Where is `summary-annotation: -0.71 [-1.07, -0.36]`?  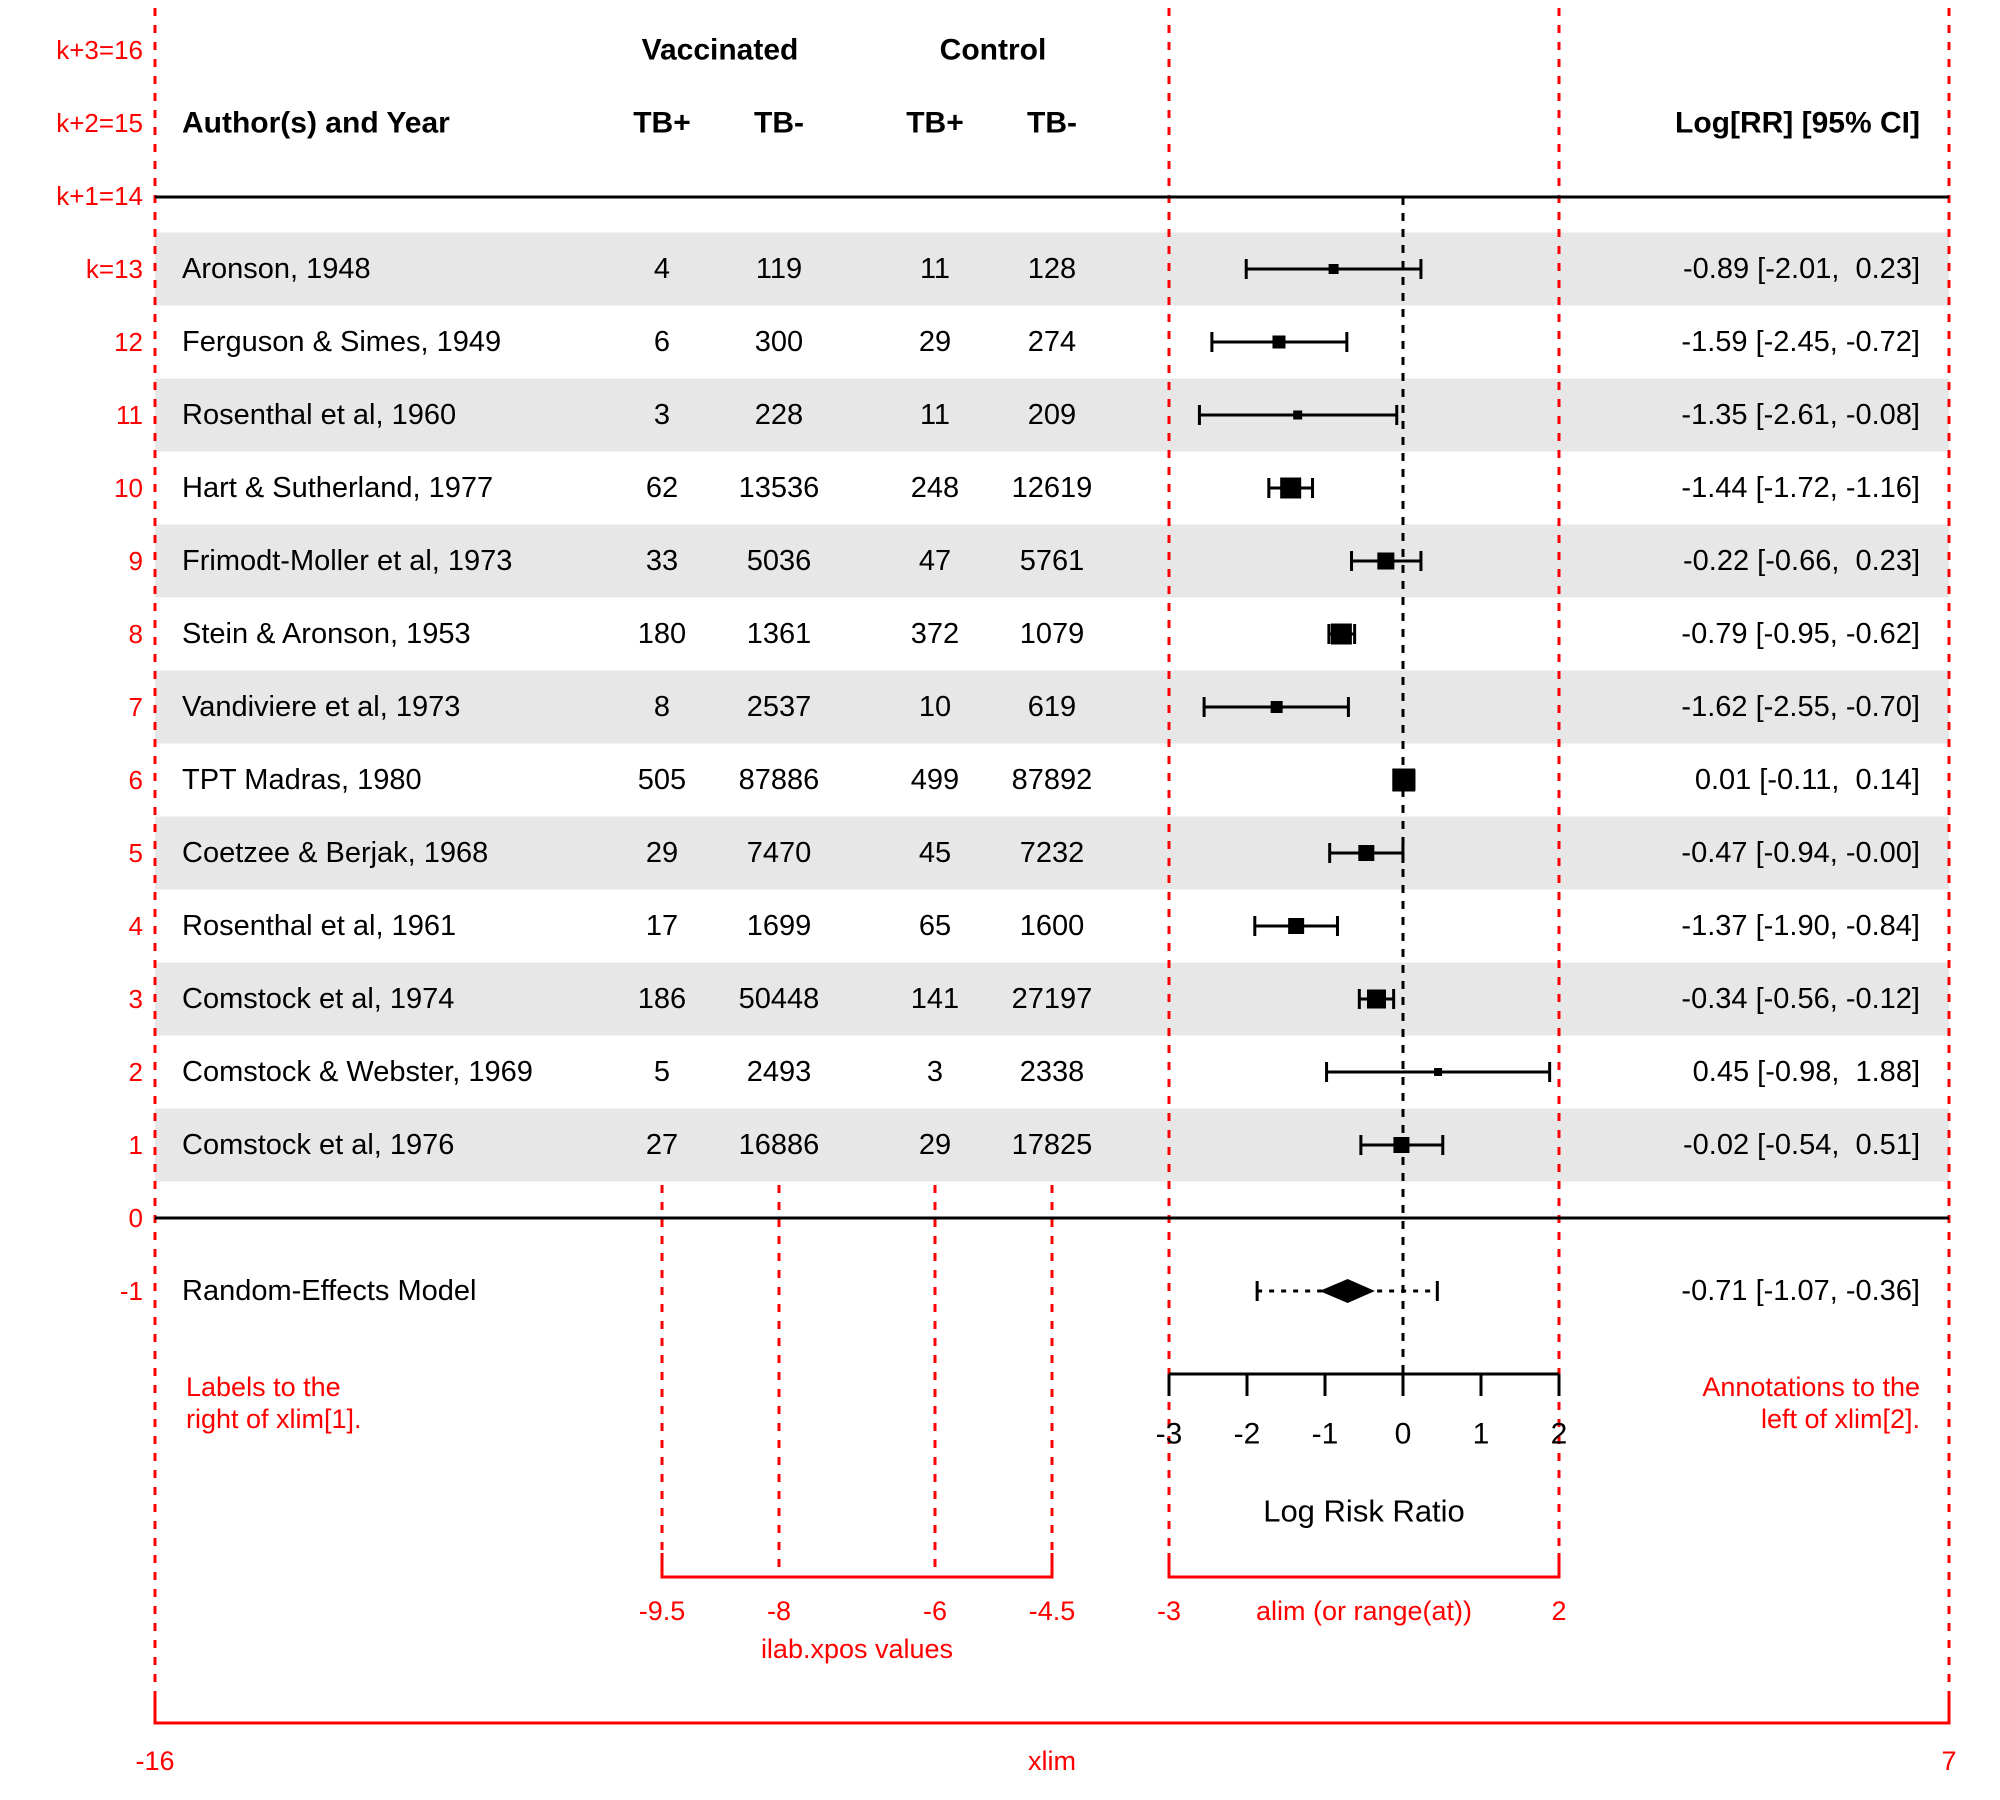 summary-annotation: -0.71 [-1.07, -0.36] is located at coordinates (1800, 1291).